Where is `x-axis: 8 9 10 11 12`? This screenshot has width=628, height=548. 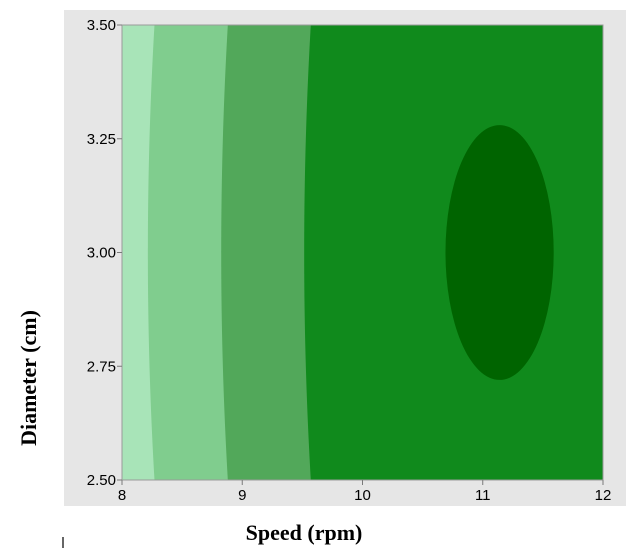 x-axis: 8 9 10 11 12 is located at coordinates (365, 492).